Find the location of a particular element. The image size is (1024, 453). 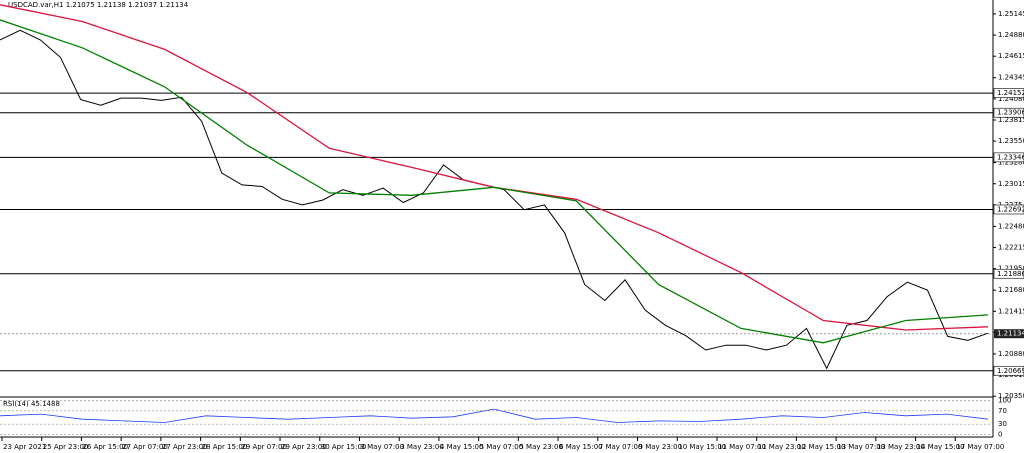

x-tick-label: 29 Apr 07:00 is located at coordinates (264, 447).